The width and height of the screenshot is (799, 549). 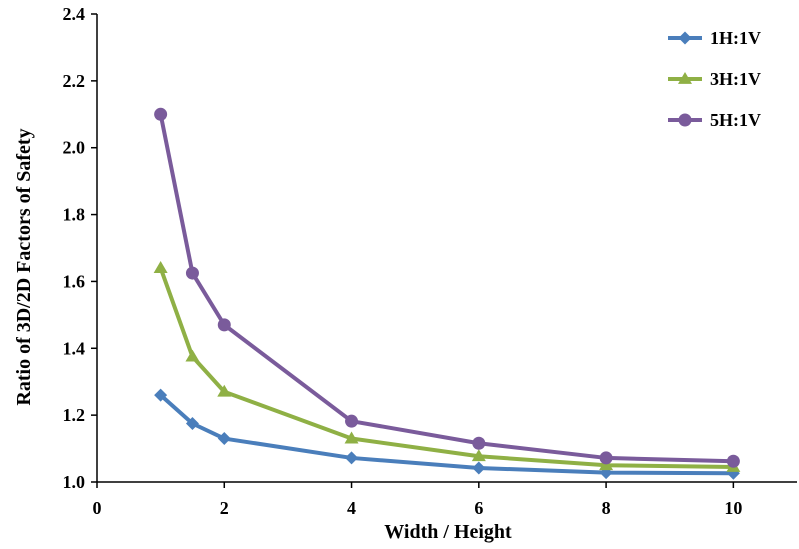 What do you see at coordinates (97, 508) in the screenshot?
I see `x-tick-label: 0` at bounding box center [97, 508].